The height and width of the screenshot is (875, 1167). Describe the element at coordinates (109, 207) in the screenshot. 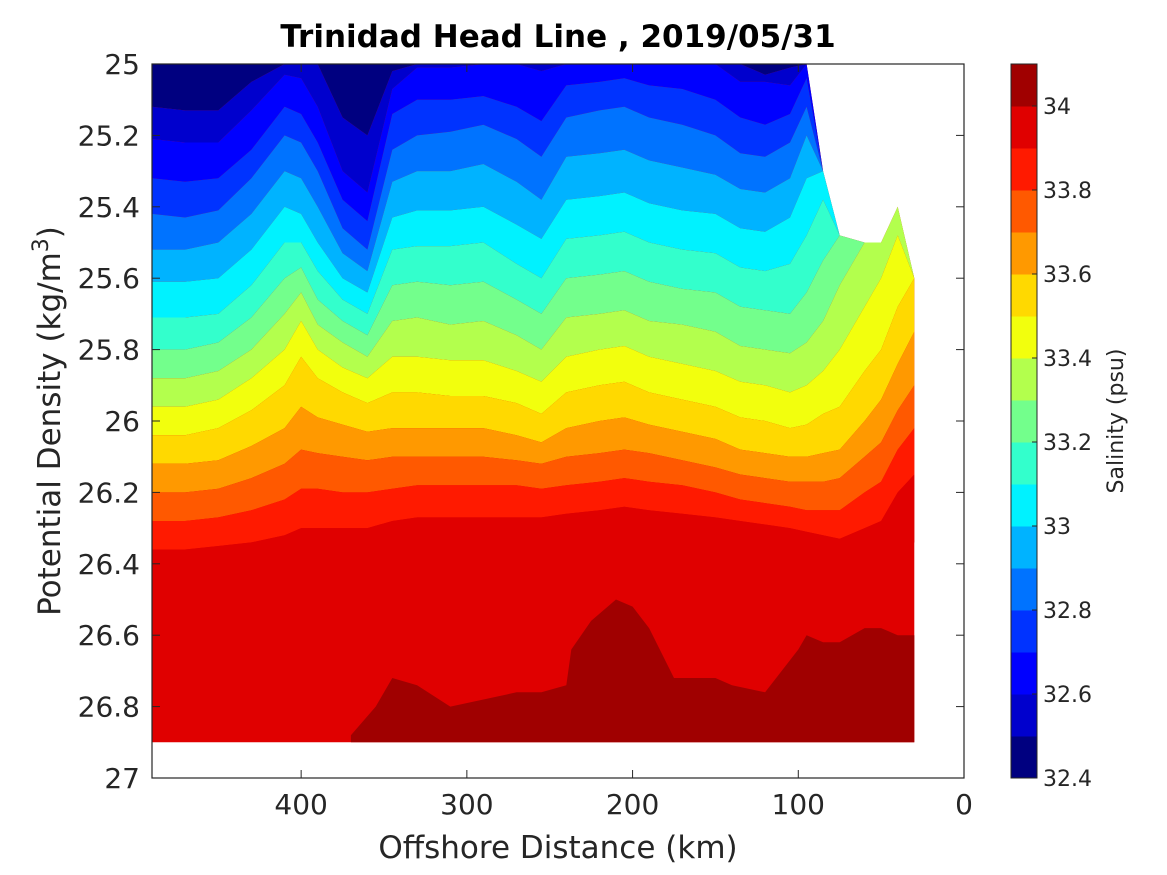

I see `y-tick-label: 25.4` at that location.